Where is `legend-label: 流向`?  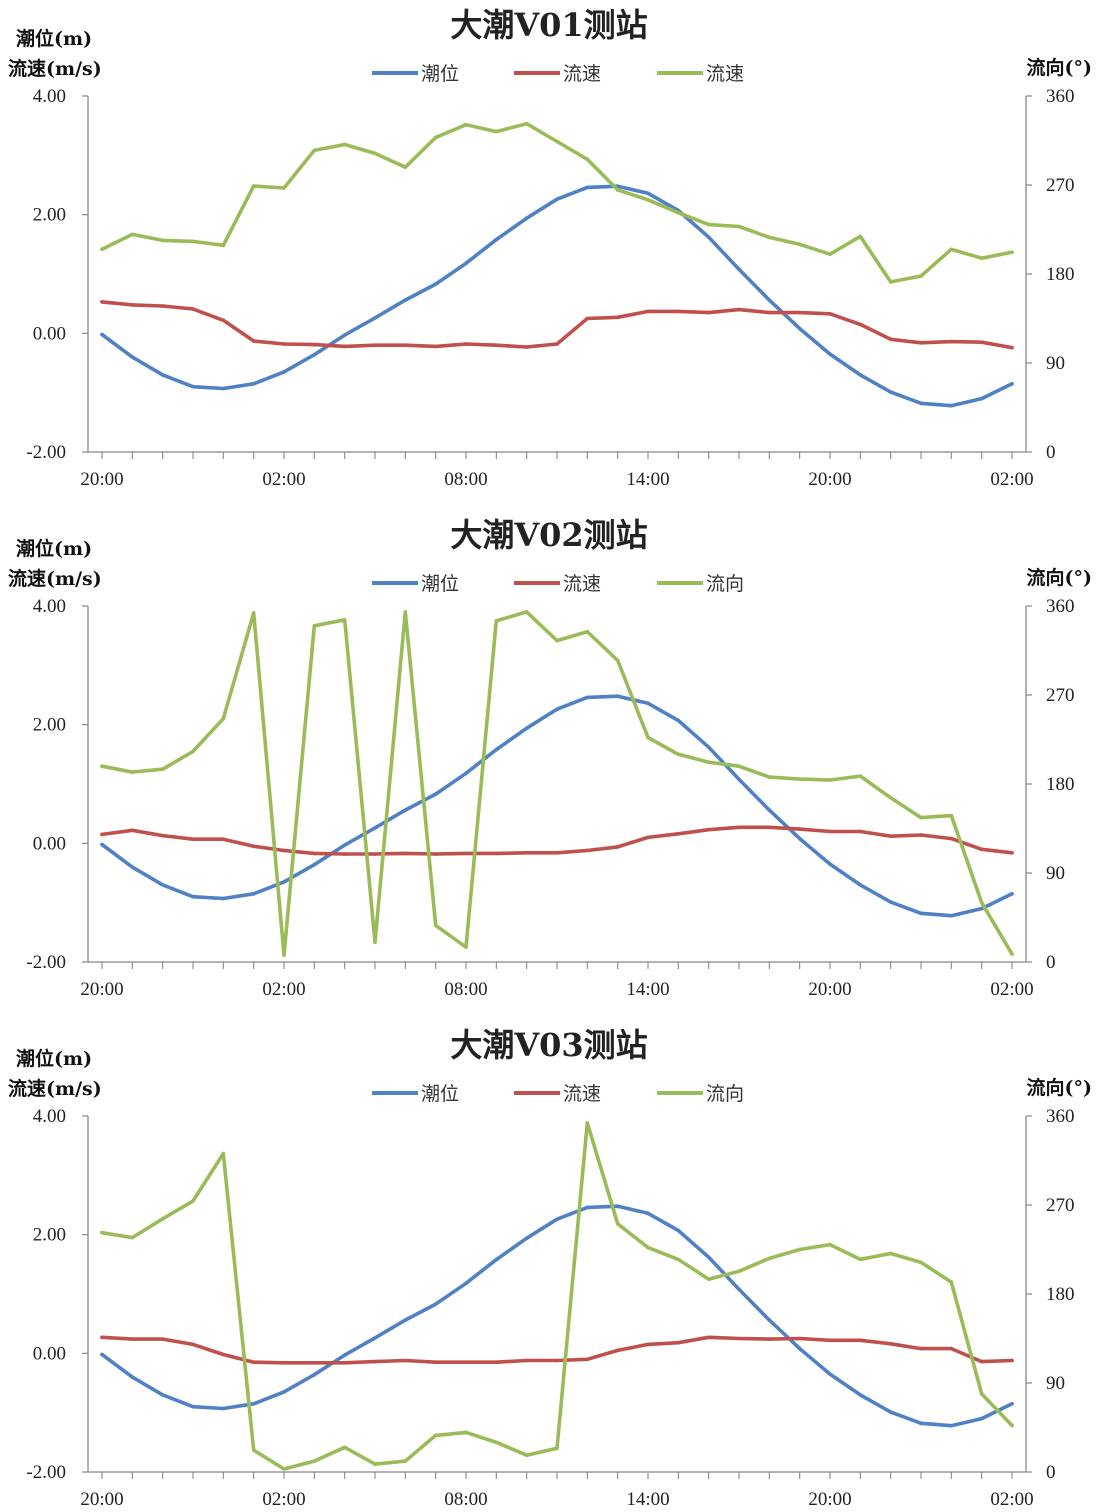 legend-label: 流向 is located at coordinates (725, 584).